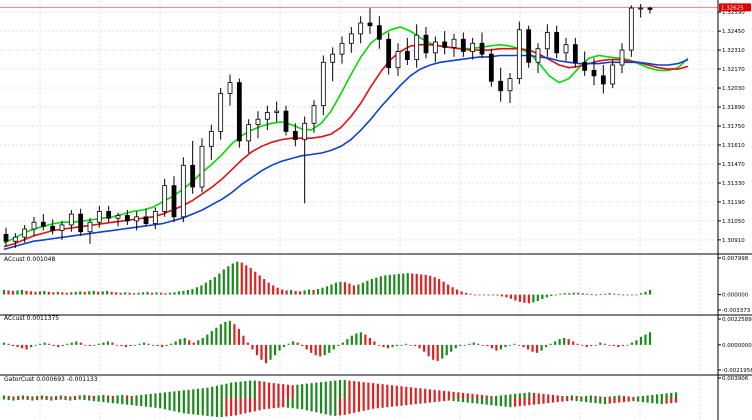 The width and height of the screenshot is (752, 420). I want to click on gator-oscillator-pane: GatorCust 0.000693 -0.001133 0.003906, so click(375, 396).